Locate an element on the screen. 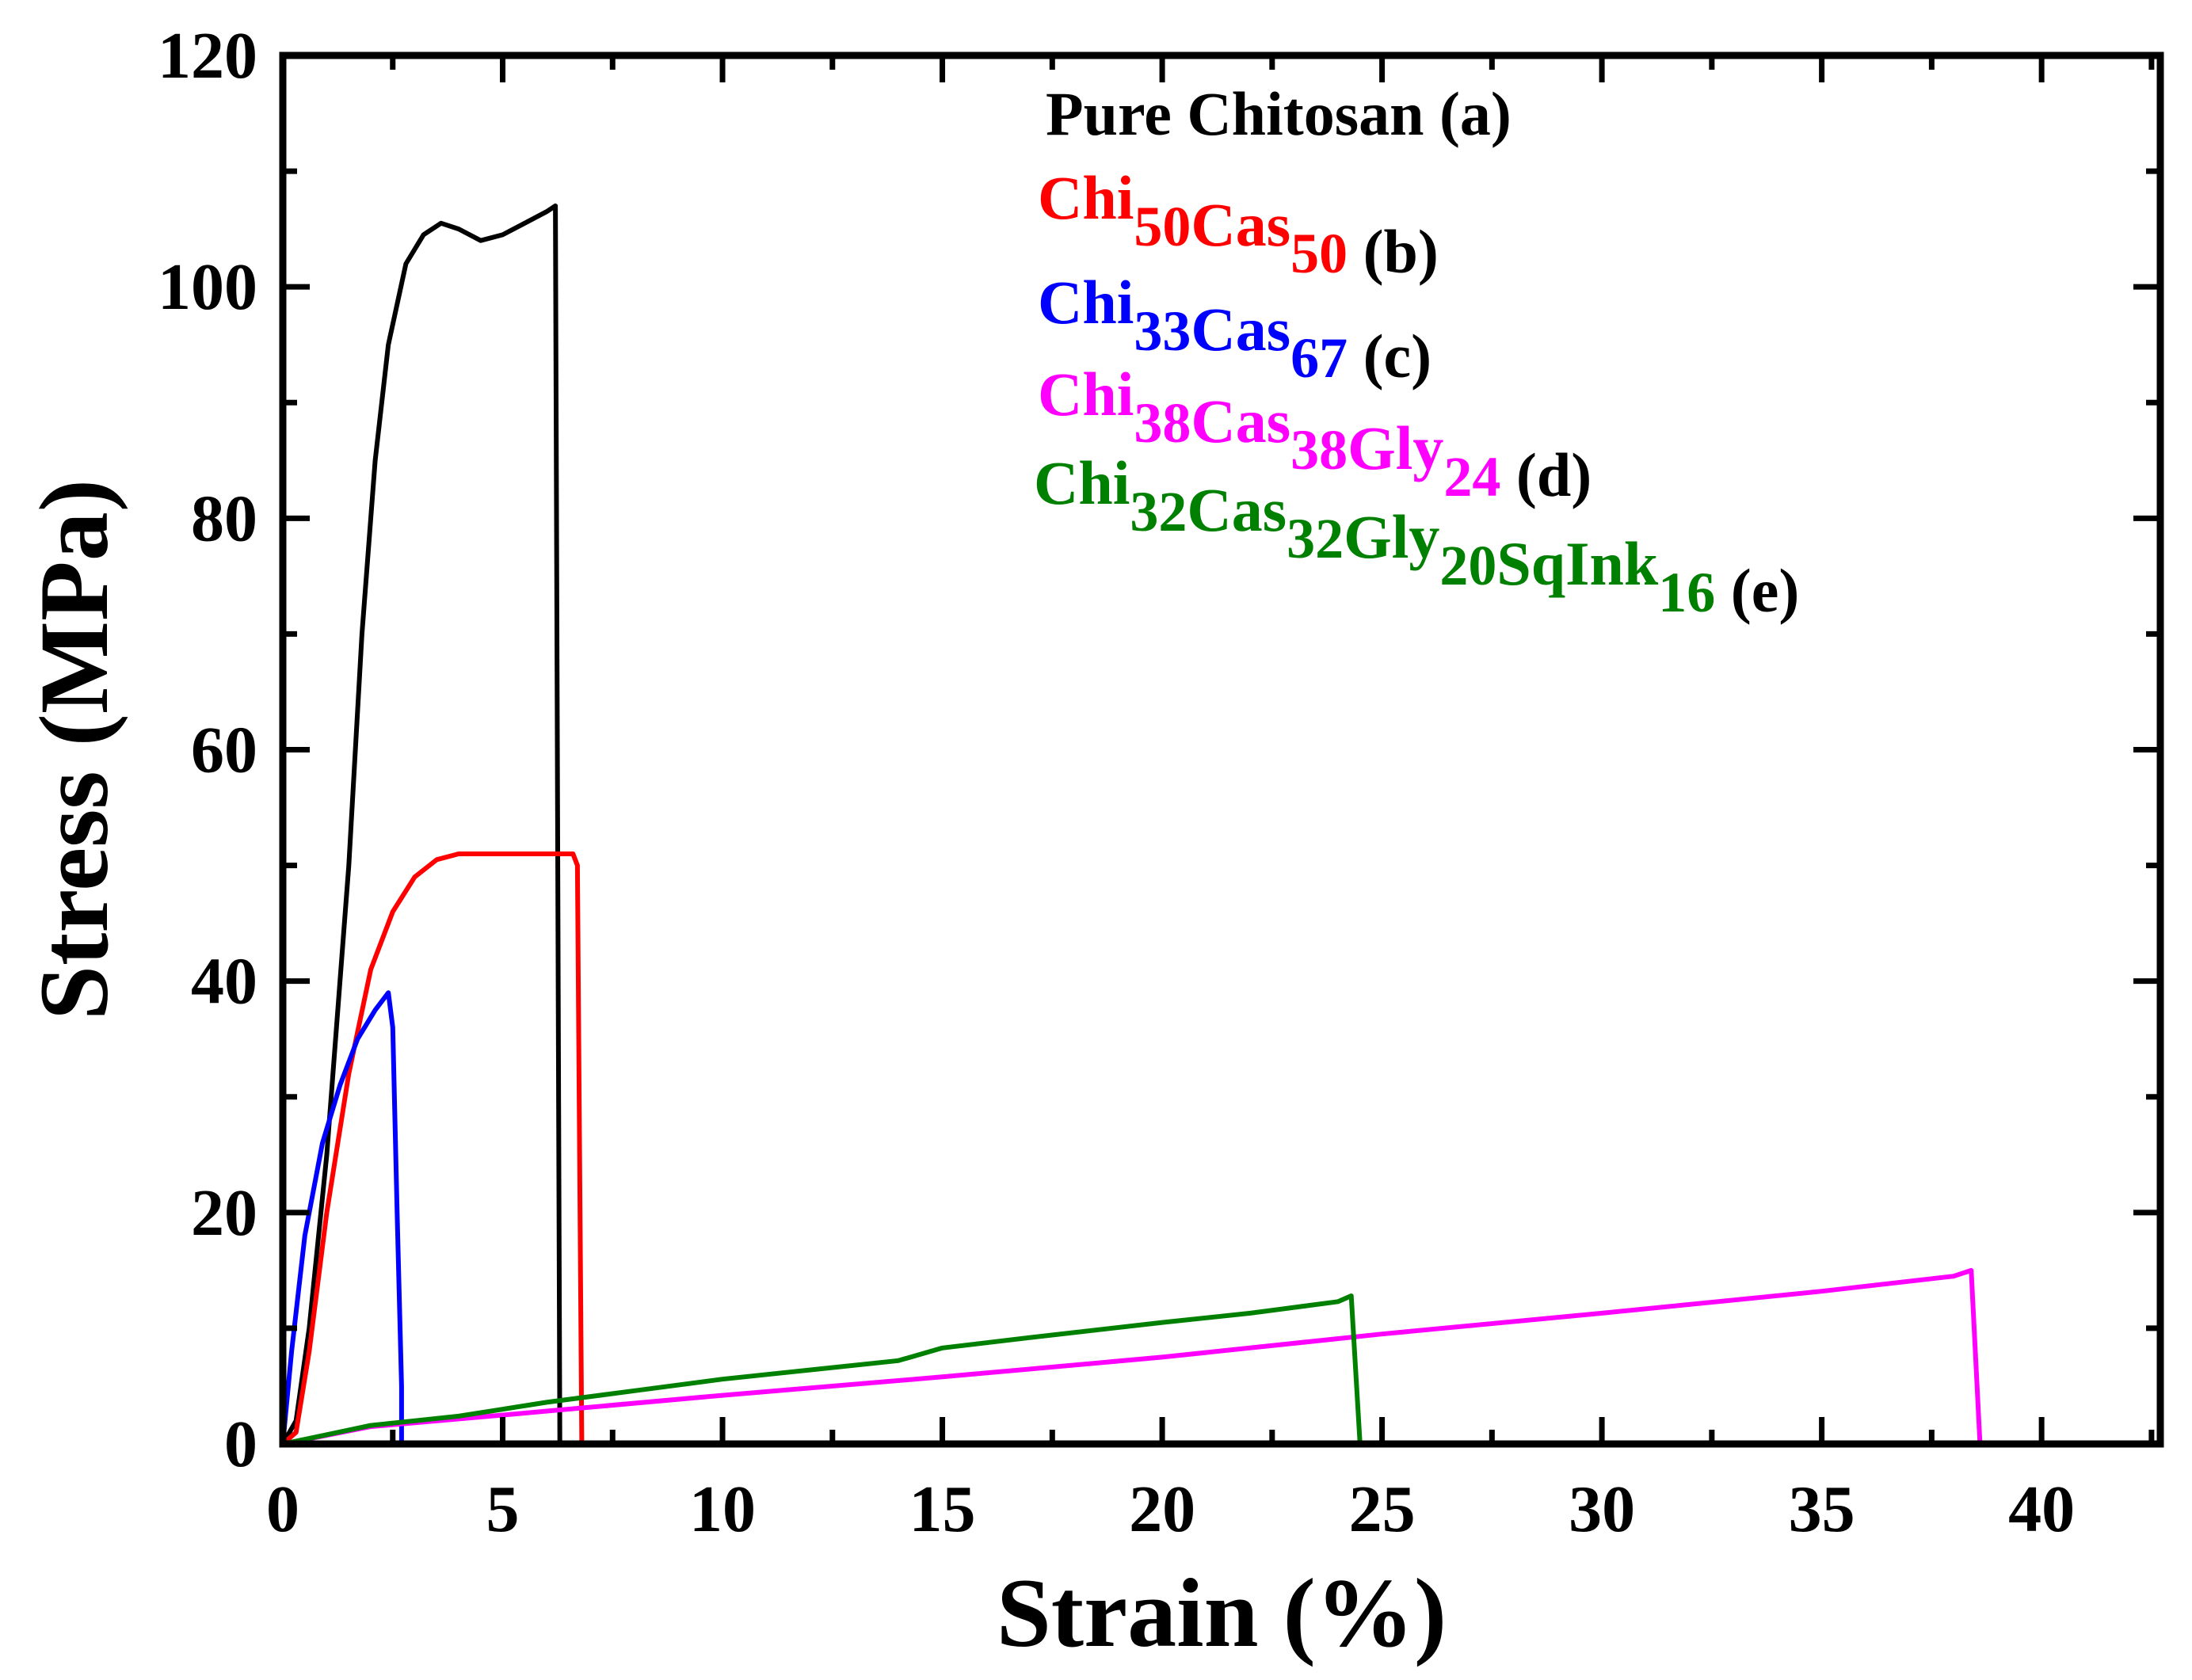 This screenshot has width=2192, height=1680. legend-entry-d: Chi38Cas38Gly24 (d) is located at coordinates (1315, 434).